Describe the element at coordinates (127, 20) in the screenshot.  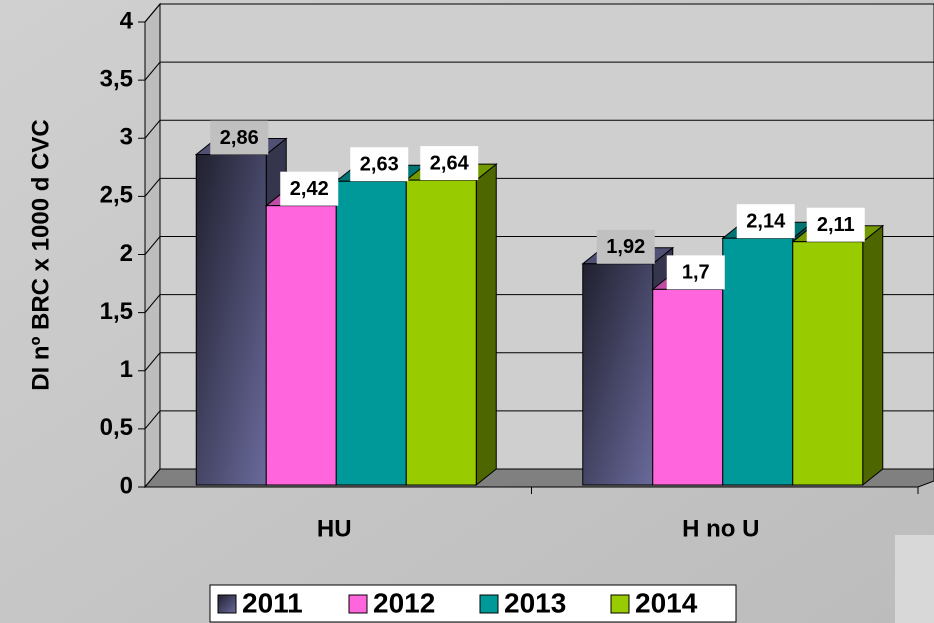
I see `y-tick-label: 4` at that location.